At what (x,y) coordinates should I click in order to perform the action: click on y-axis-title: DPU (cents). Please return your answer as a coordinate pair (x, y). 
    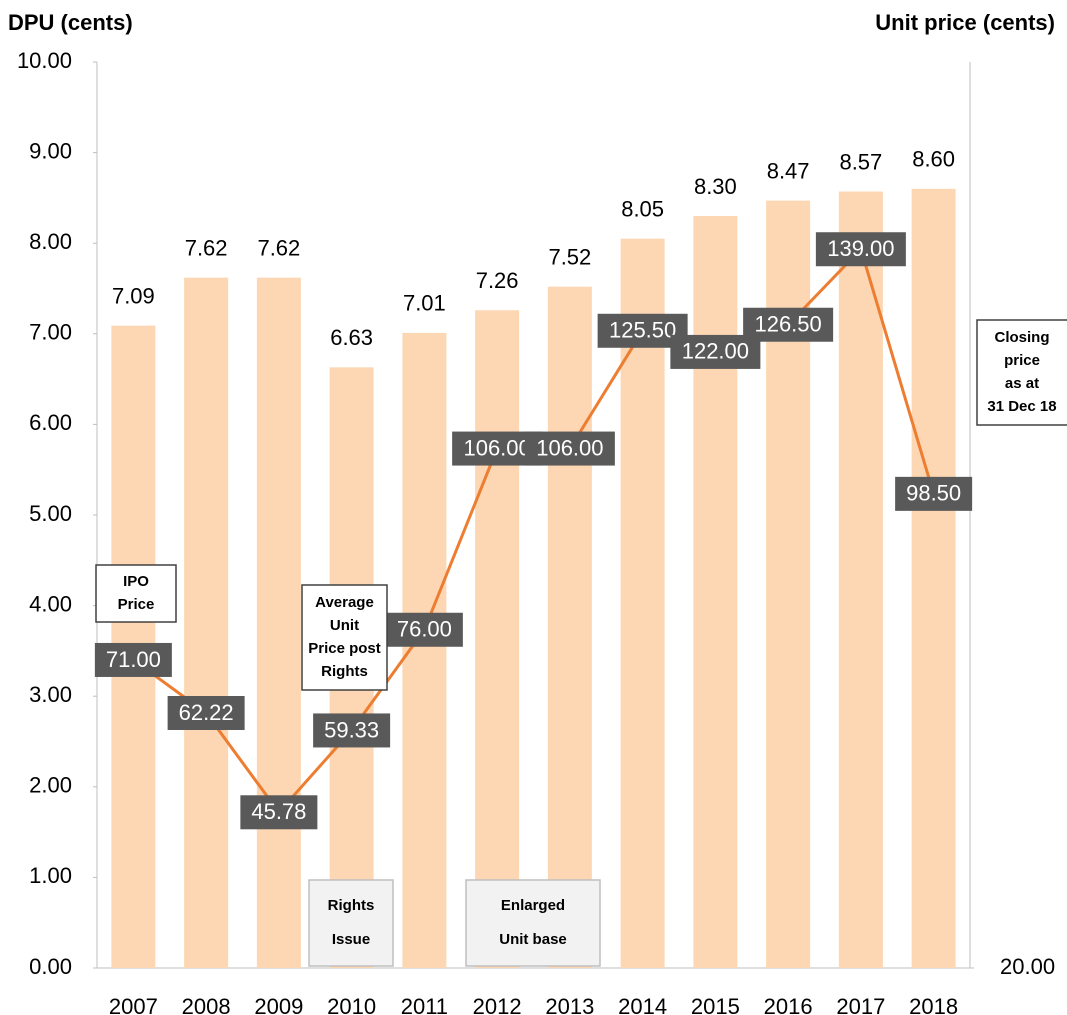
    Looking at the image, I should click on (70, 22).